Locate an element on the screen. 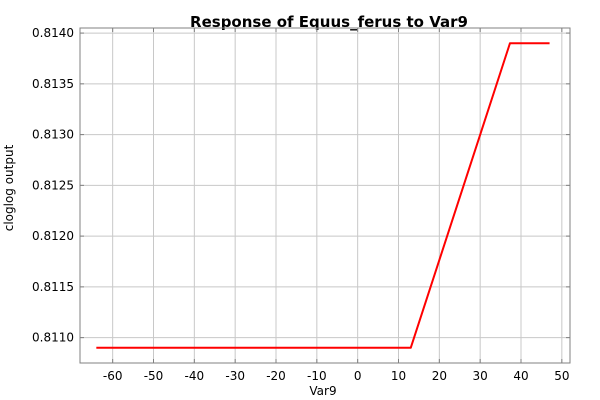 The image size is (600, 400). x-tick-label: 10 is located at coordinates (398, 376).